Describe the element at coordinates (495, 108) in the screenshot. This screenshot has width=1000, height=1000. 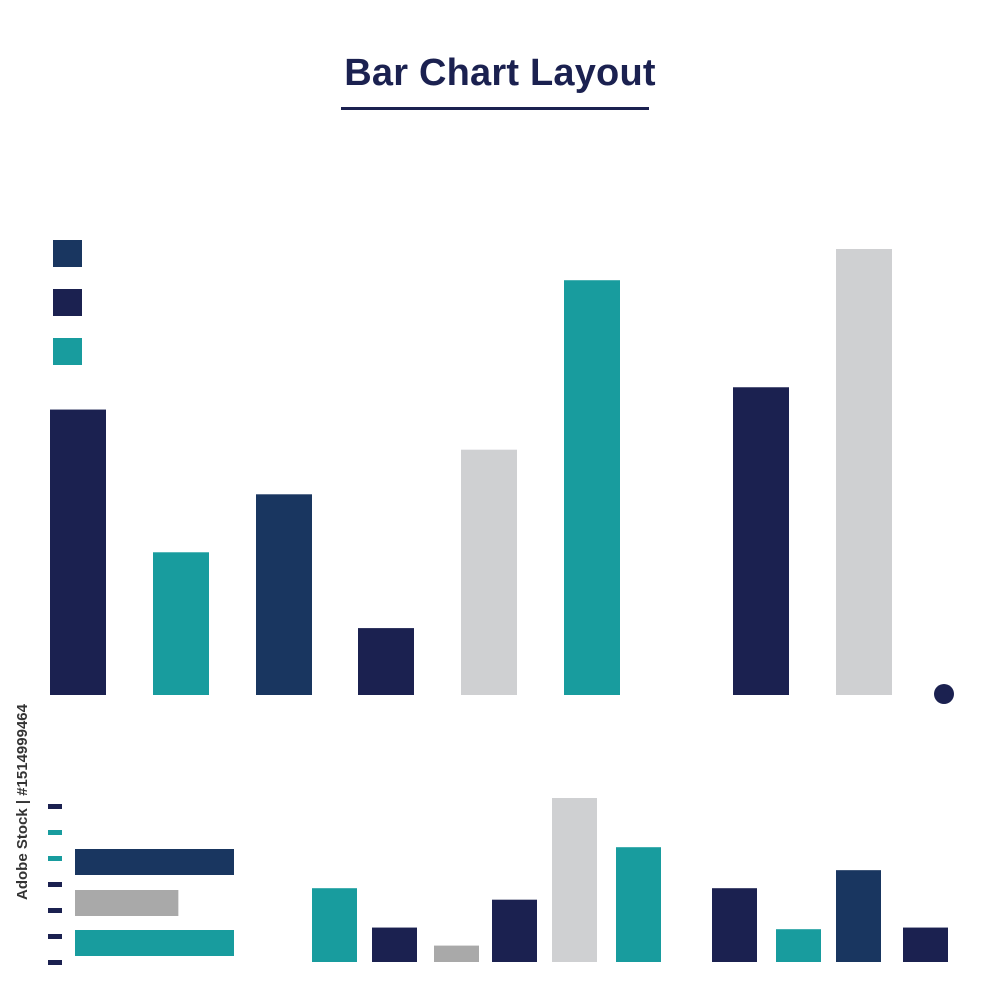
I see `title-underline` at that location.